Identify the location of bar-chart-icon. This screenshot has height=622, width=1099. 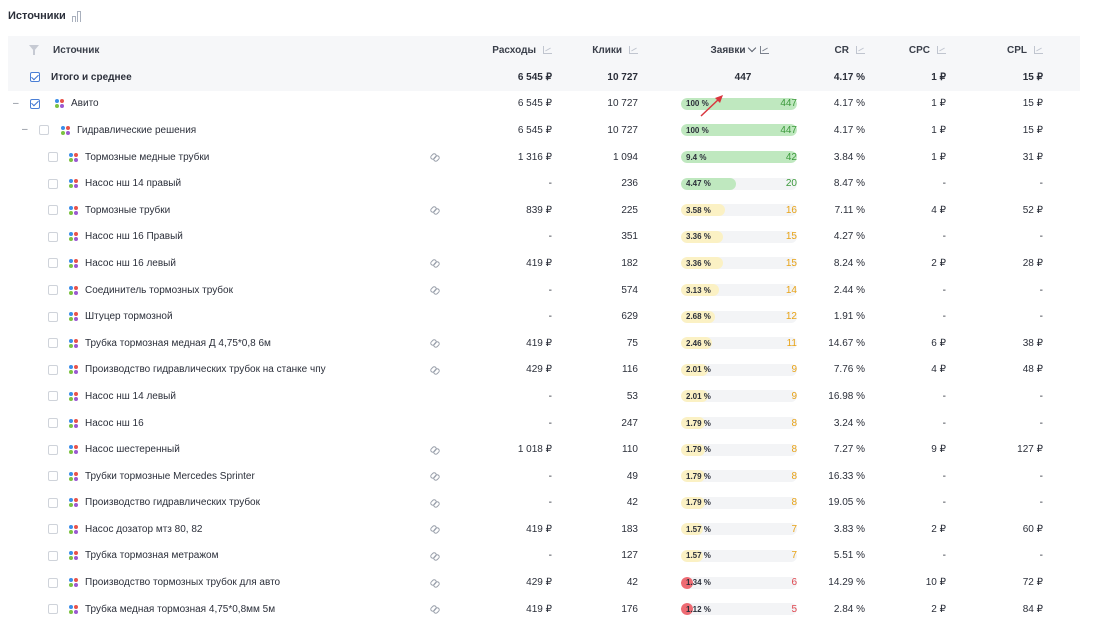
(76, 16).